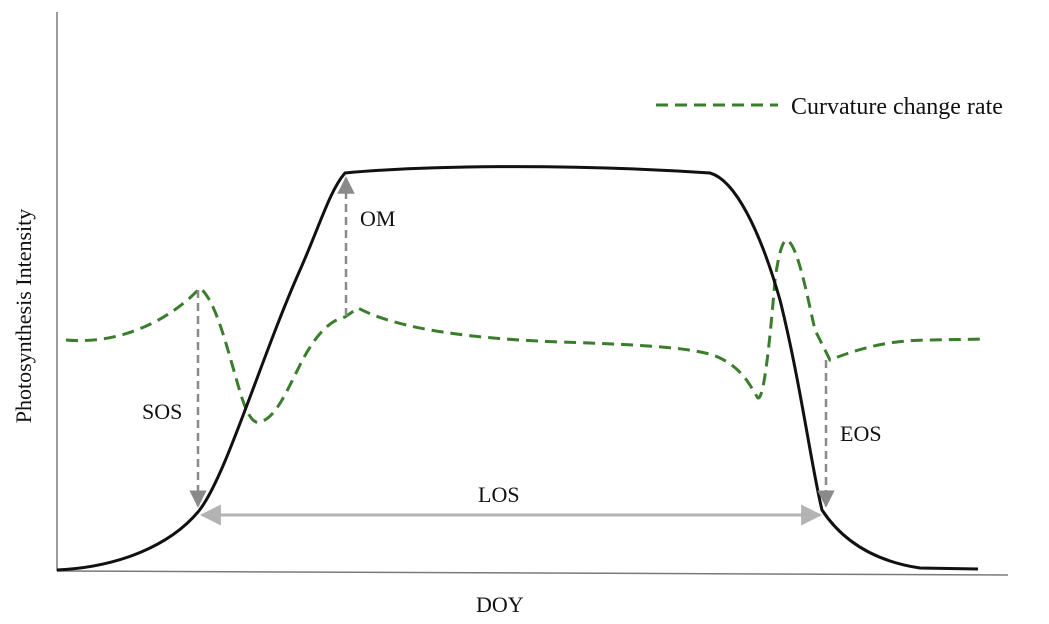 This screenshot has height=624, width=1049. What do you see at coordinates (500, 604) in the screenshot?
I see `x-axis-label: DOY` at bounding box center [500, 604].